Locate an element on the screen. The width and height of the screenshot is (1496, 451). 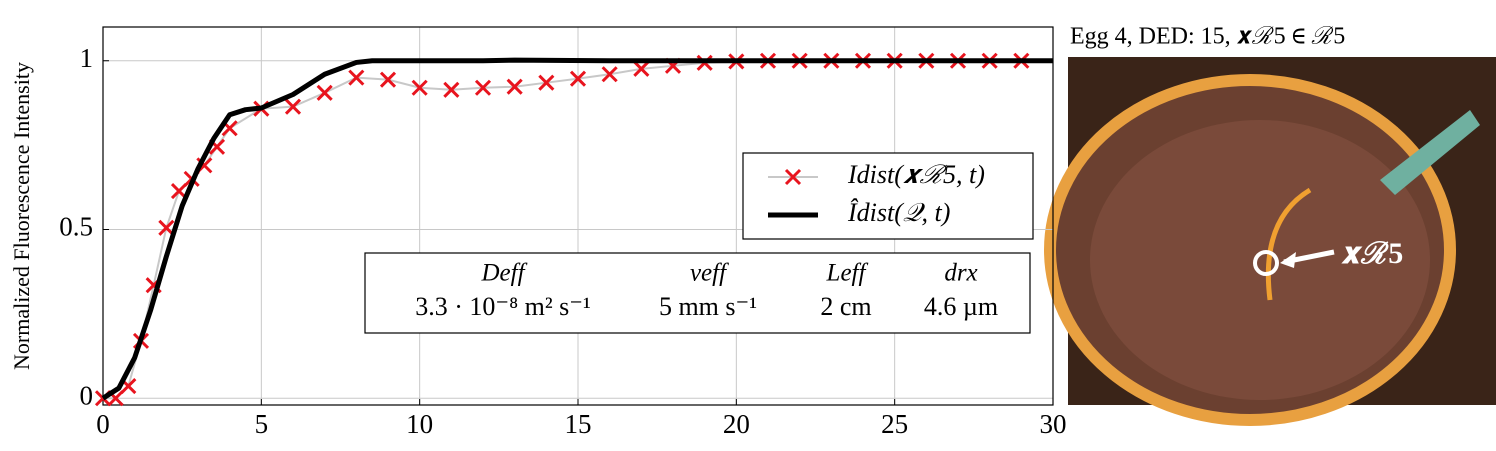
parameter-name: Leff is located at coordinates (847, 273).